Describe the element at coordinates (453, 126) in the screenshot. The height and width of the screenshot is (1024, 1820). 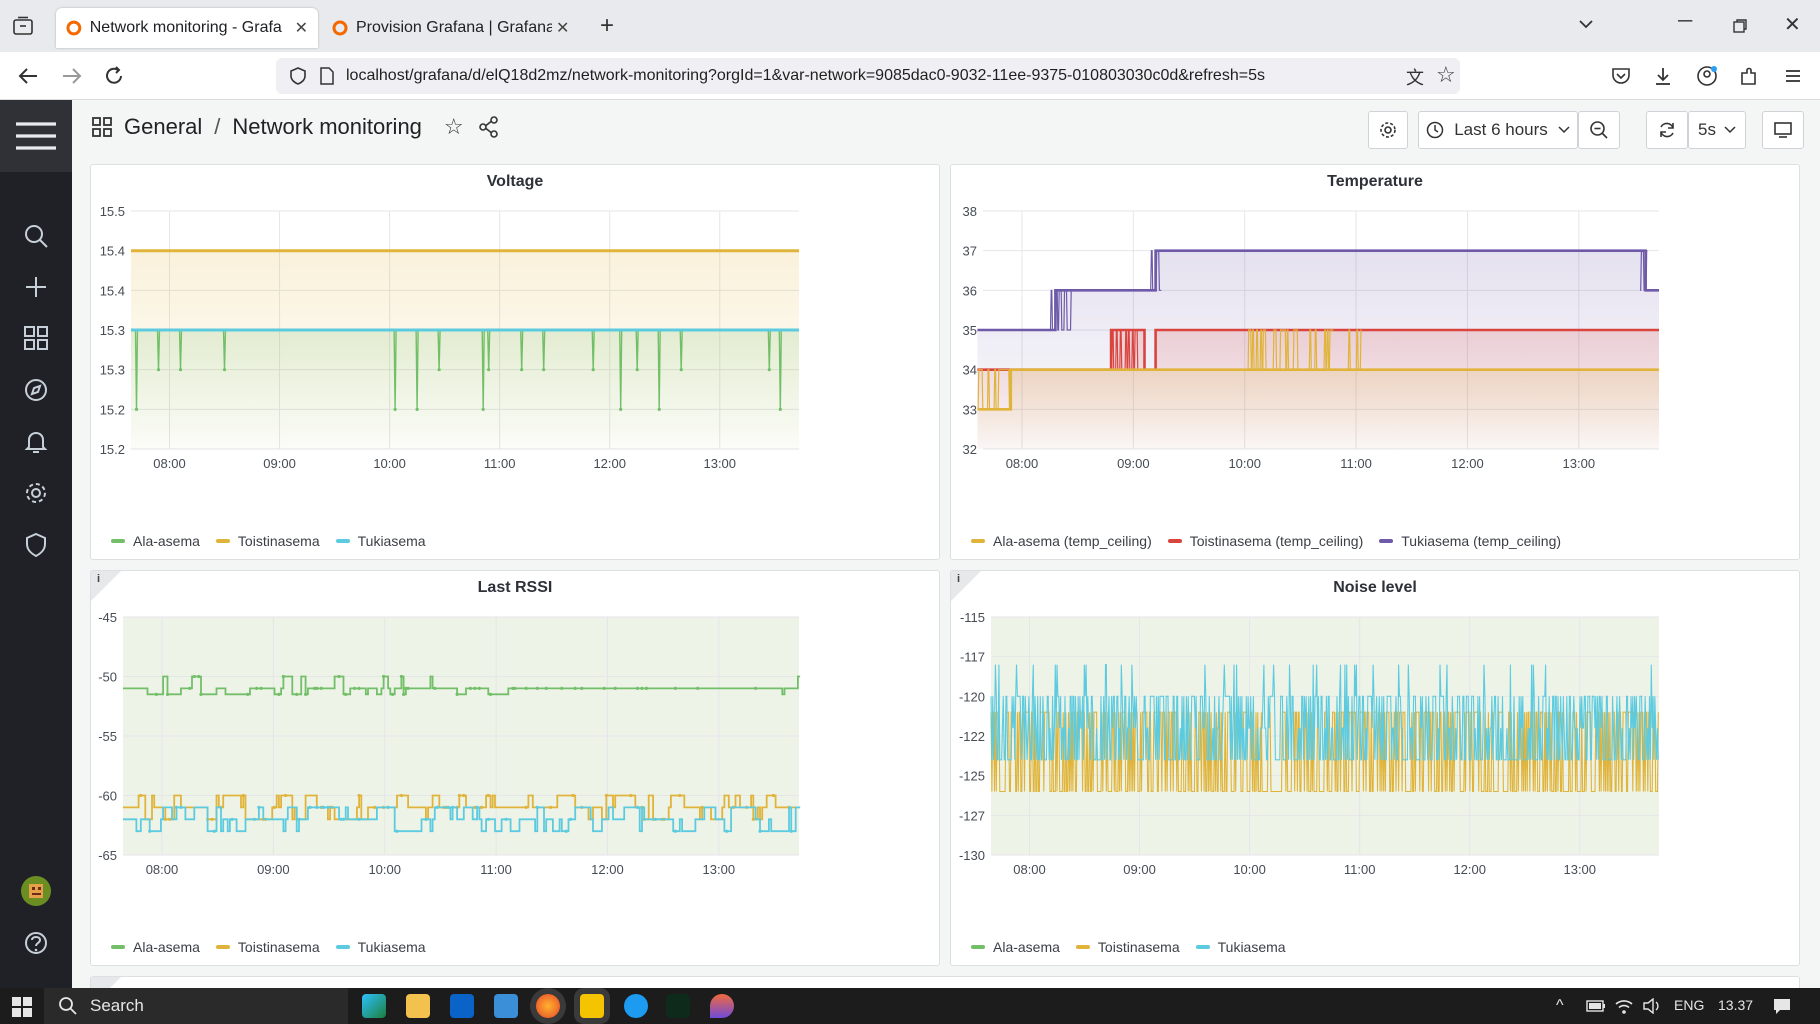
I see `favorite-star-icon: ☆` at that location.